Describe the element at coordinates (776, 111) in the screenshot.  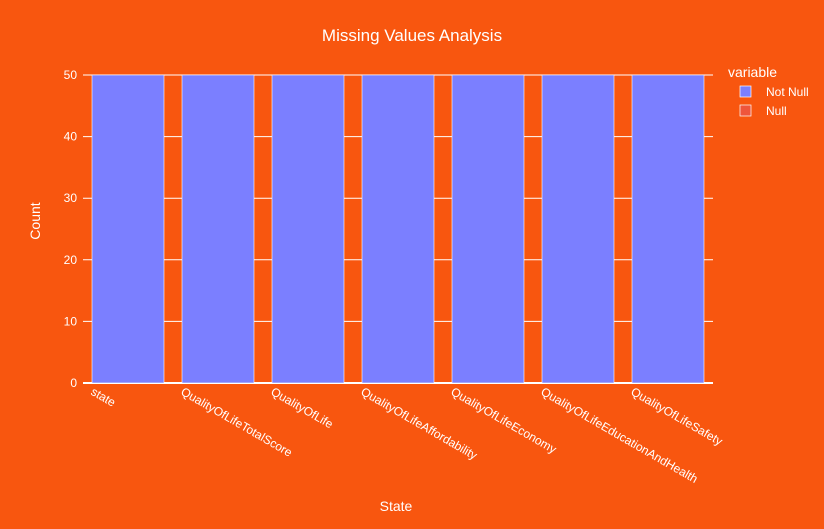
I see `legend-item-label: Null` at that location.